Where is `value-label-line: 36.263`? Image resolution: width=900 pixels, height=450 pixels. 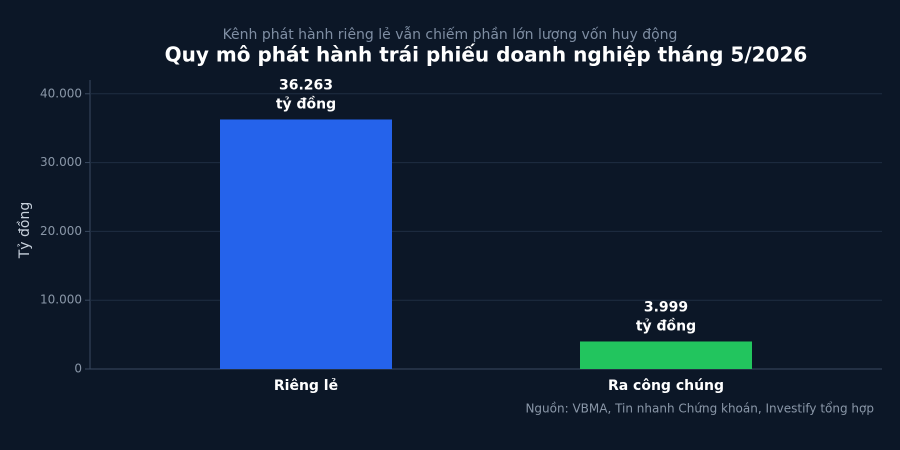
value-label-line: 36.263 is located at coordinates (306, 85).